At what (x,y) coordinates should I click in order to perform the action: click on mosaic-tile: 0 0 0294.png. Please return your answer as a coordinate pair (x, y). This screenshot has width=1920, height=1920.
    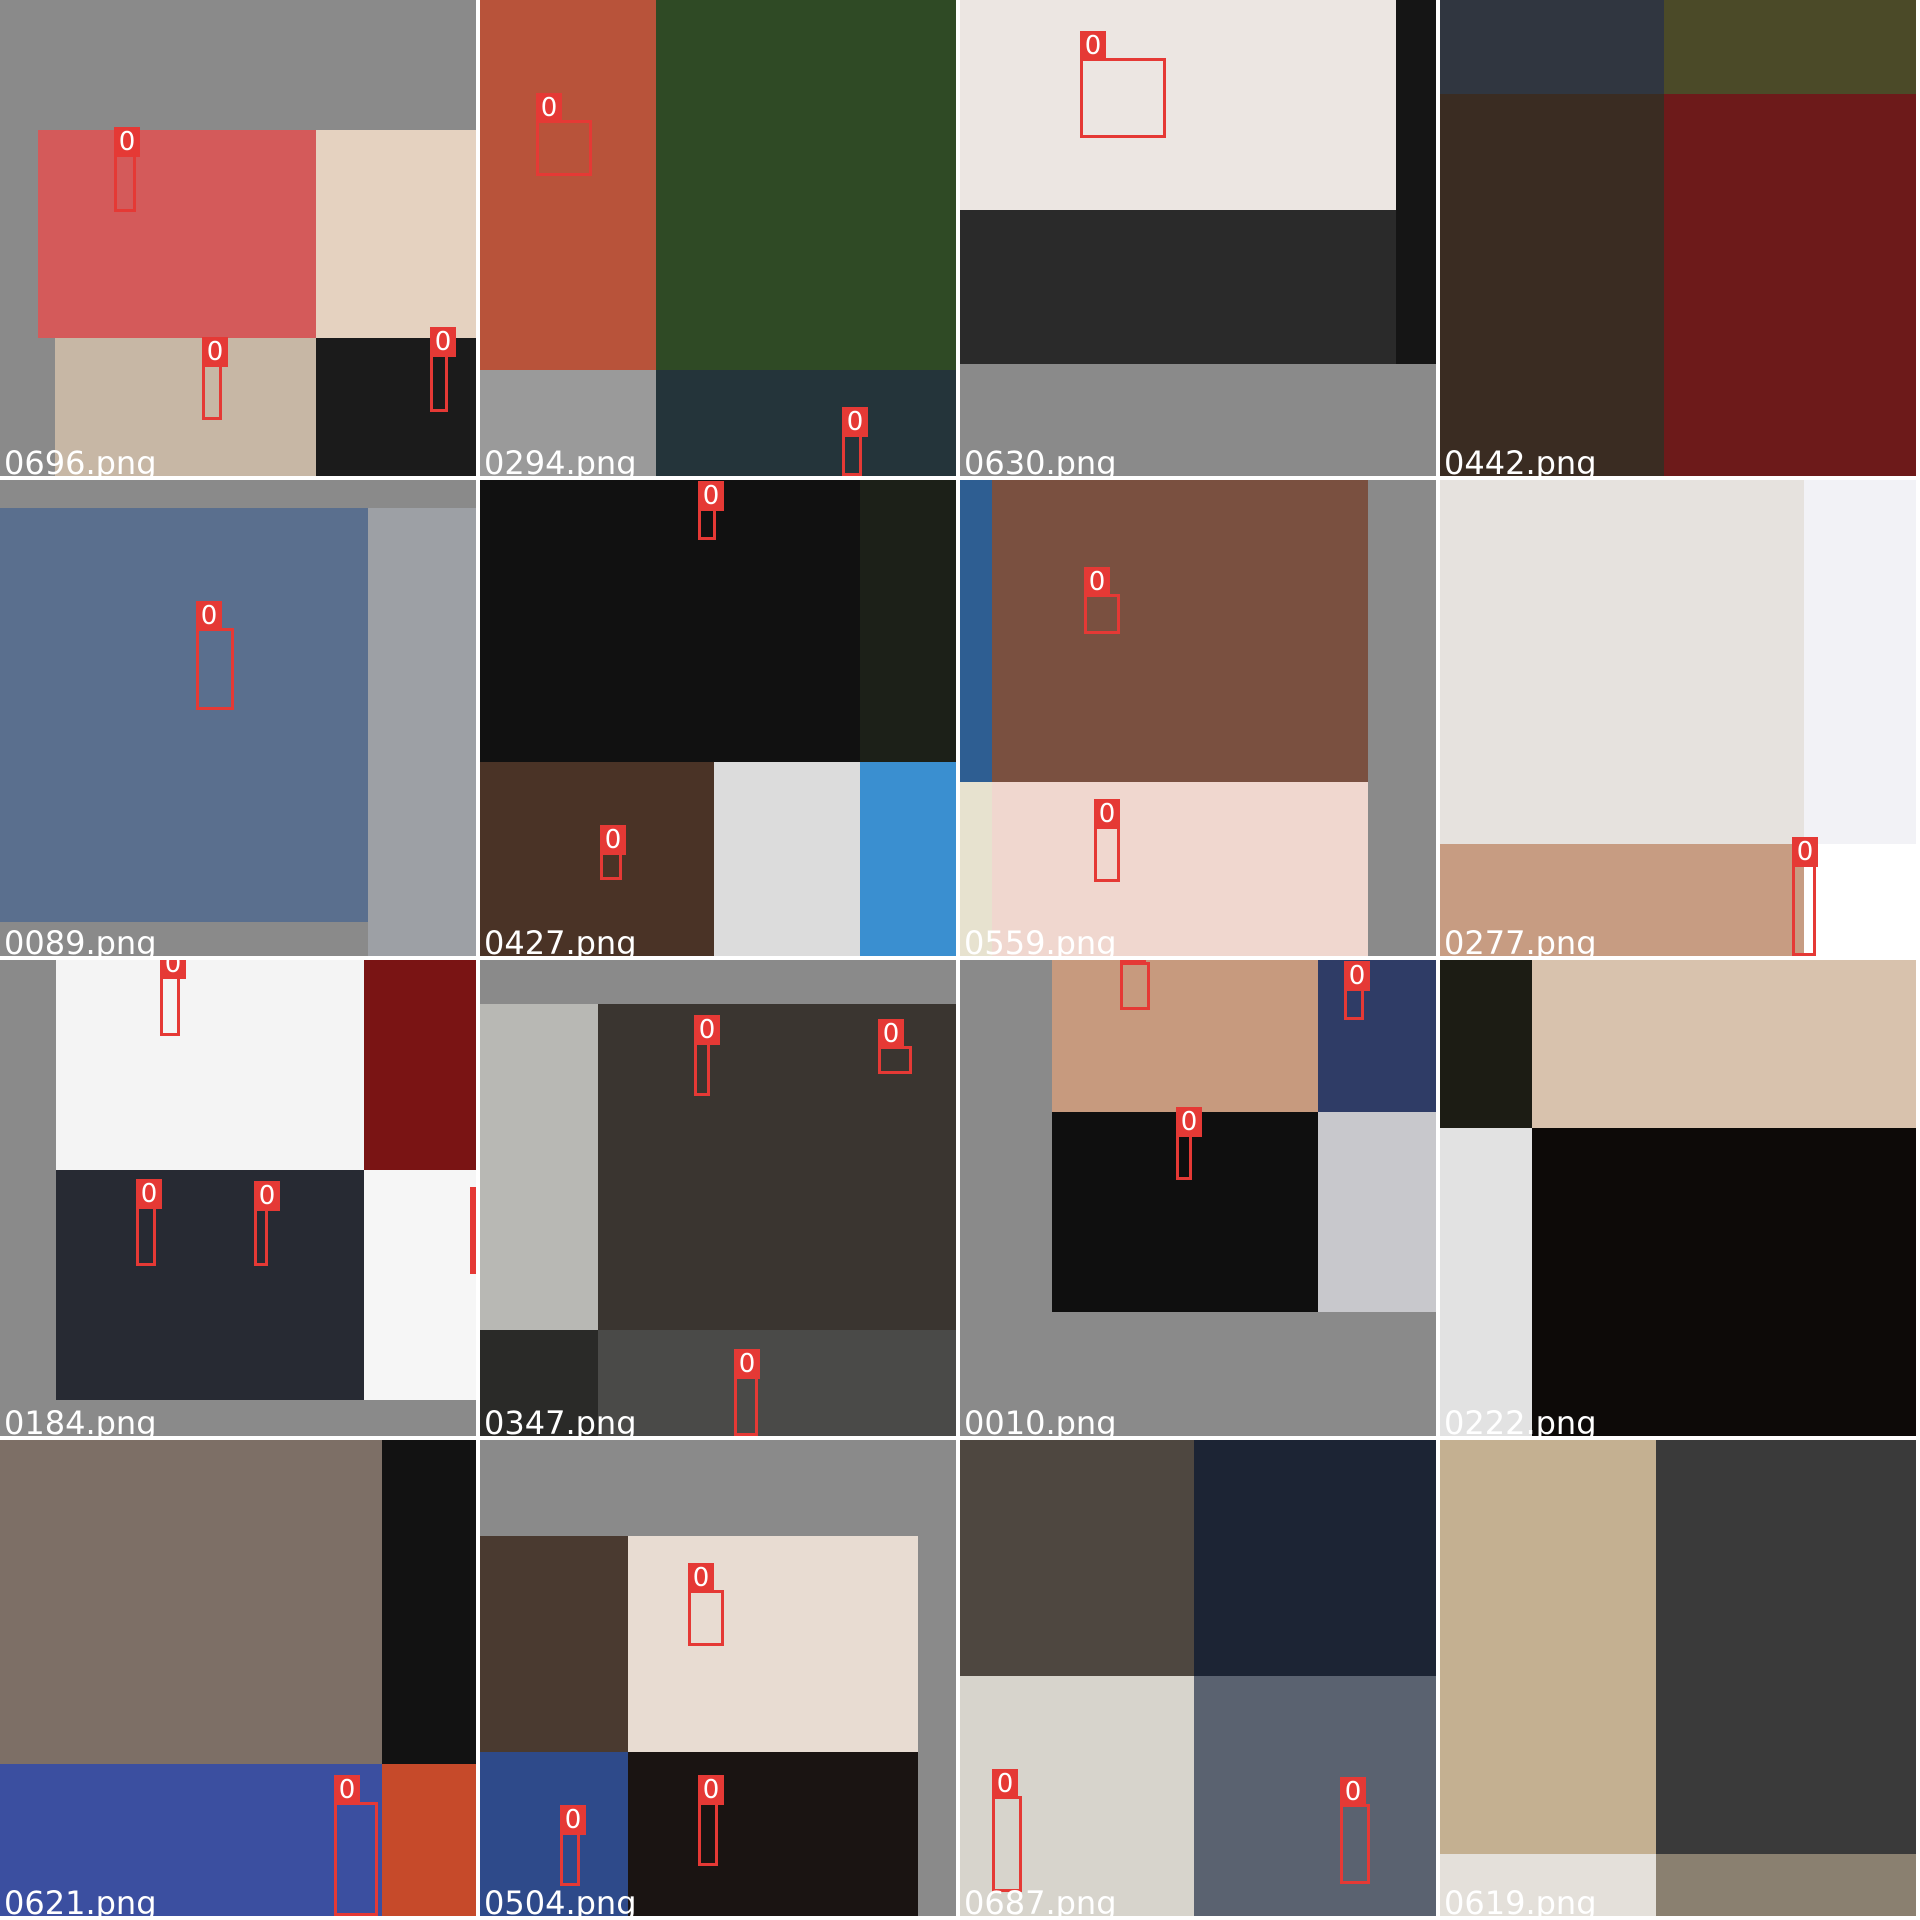
    Looking at the image, I should click on (718, 238).